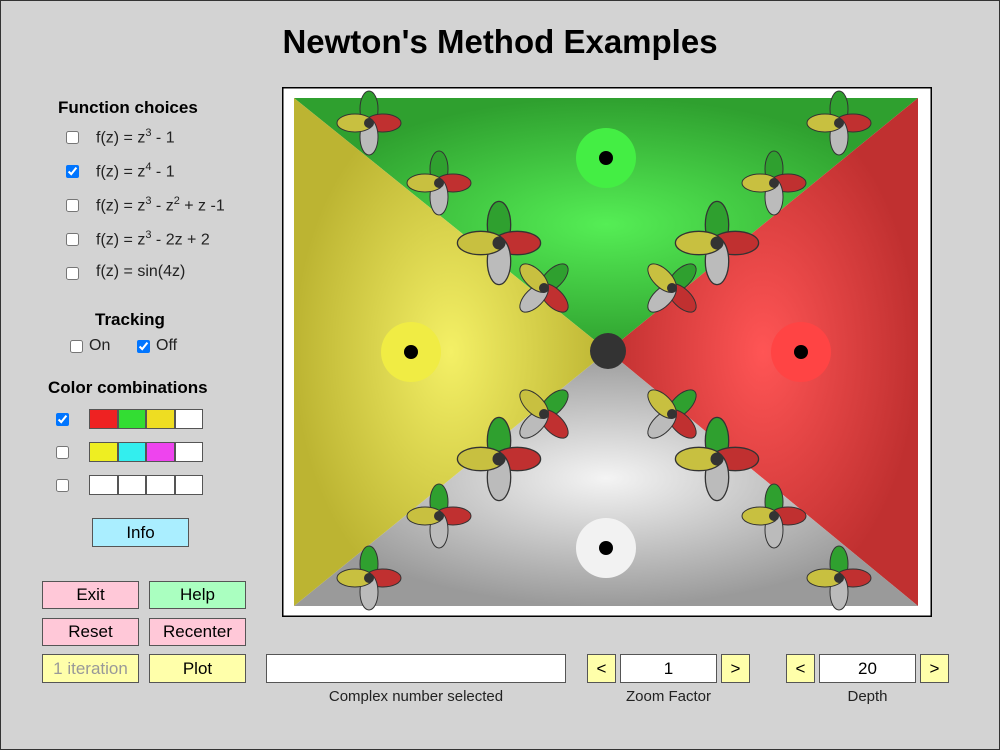 This screenshot has width=1000, height=750. I want to click on label-part: 4, so click(148, 167).